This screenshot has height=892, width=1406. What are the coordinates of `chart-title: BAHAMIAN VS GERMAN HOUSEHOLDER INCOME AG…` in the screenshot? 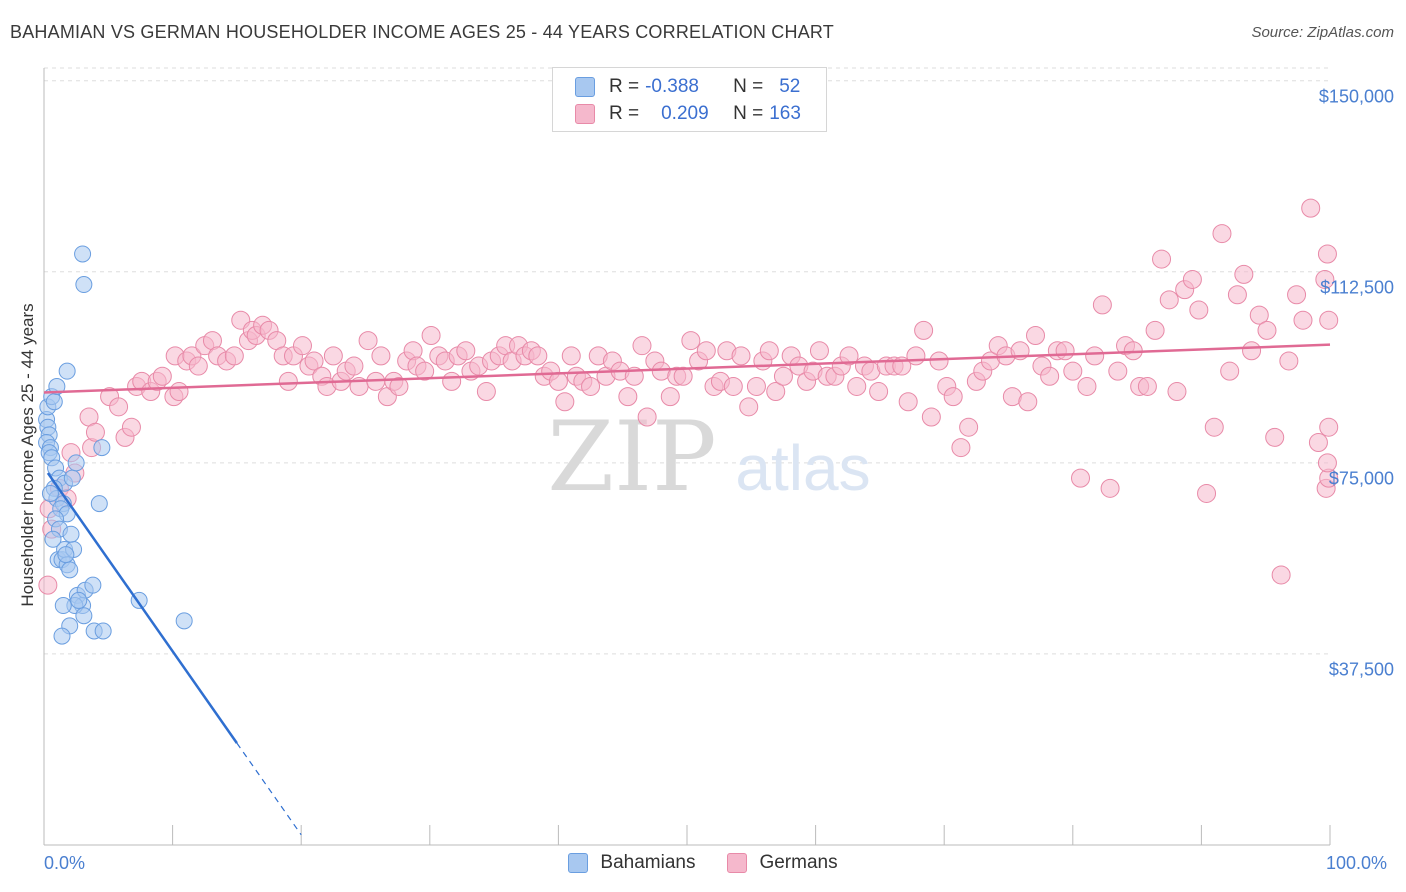 It's located at (422, 32).